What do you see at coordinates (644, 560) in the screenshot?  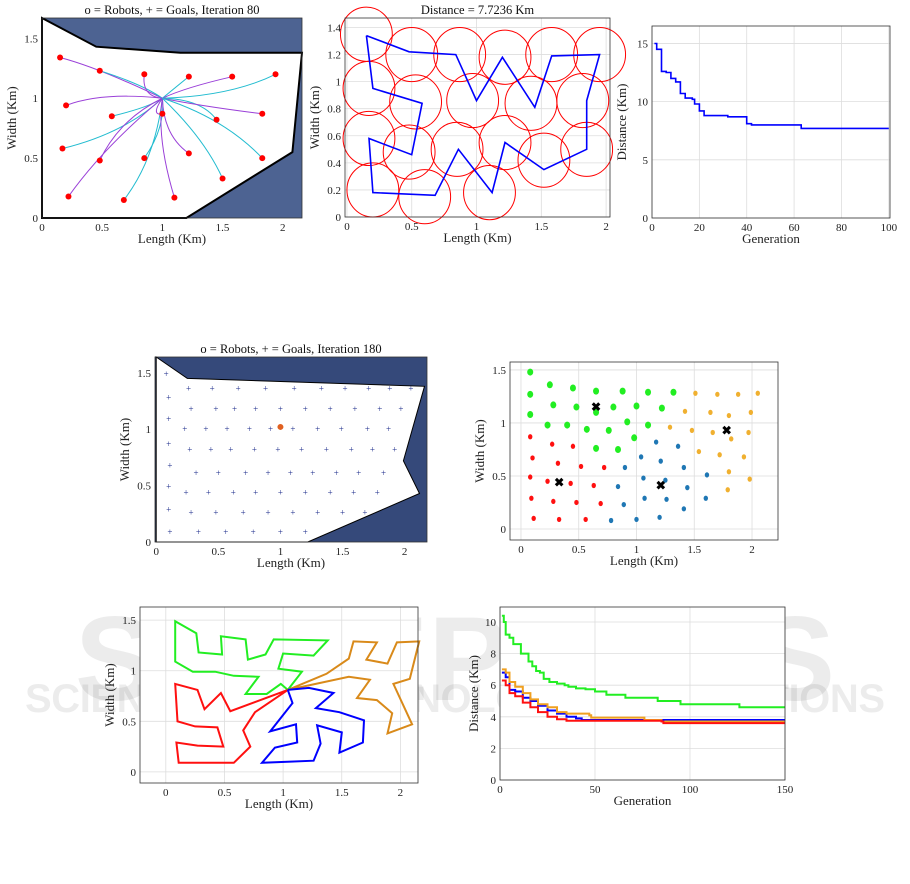 I see `x-axis-label: Length (Km)` at bounding box center [644, 560].